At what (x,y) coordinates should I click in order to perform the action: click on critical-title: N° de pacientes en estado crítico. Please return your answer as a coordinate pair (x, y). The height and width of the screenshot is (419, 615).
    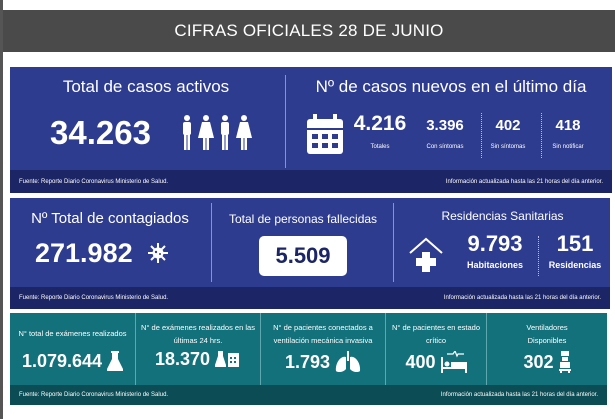
    Looking at the image, I should click on (436, 334).